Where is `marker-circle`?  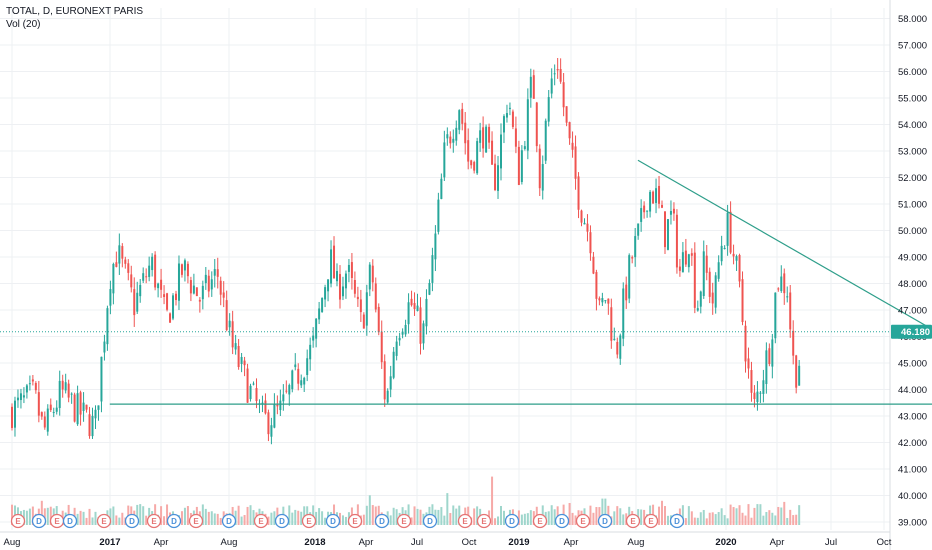 marker-circle is located at coordinates (484, 521).